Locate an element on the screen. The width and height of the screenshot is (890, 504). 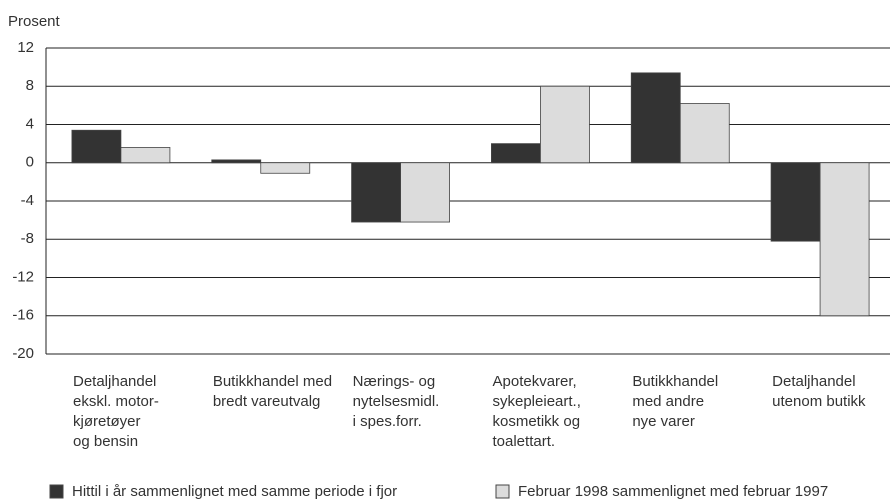
y-tick-label: -20 is located at coordinates (23, 353).